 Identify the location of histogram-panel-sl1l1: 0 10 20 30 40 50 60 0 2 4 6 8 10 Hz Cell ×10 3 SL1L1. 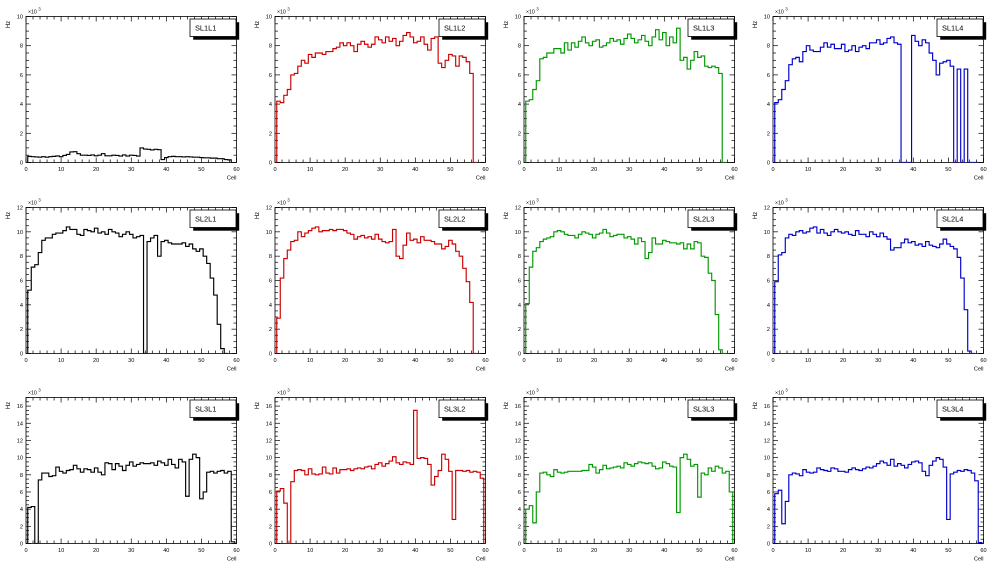
(124, 95).